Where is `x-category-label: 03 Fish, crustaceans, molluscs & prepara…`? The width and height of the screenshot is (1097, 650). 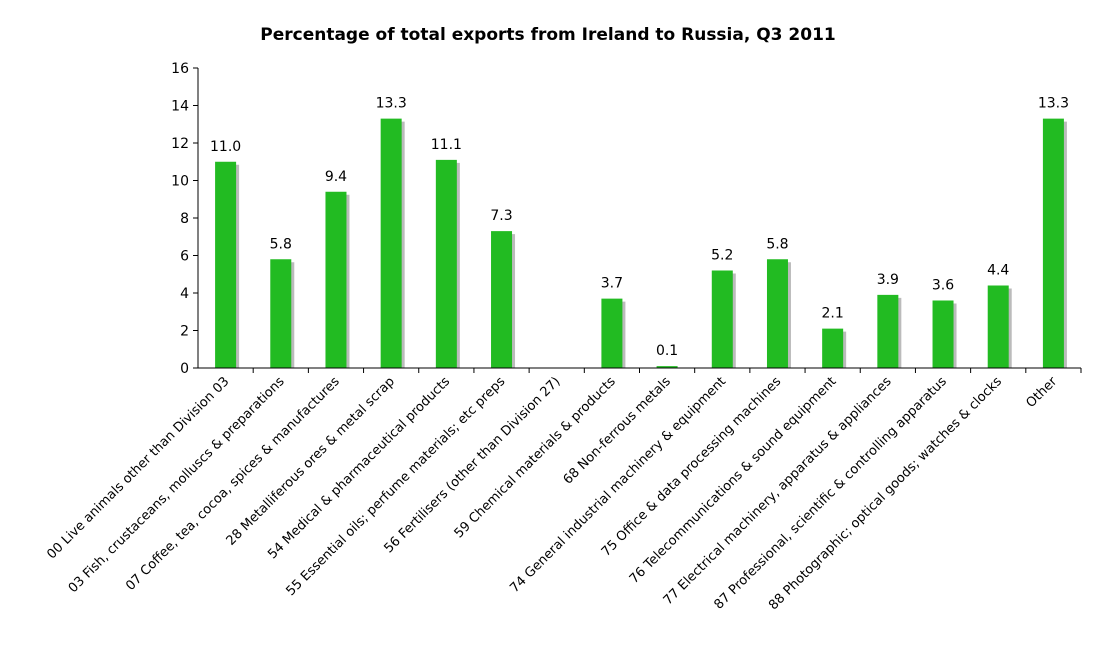 x-category-label: 03 Fish, crustaceans, molluscs & prepara… is located at coordinates (177, 485).